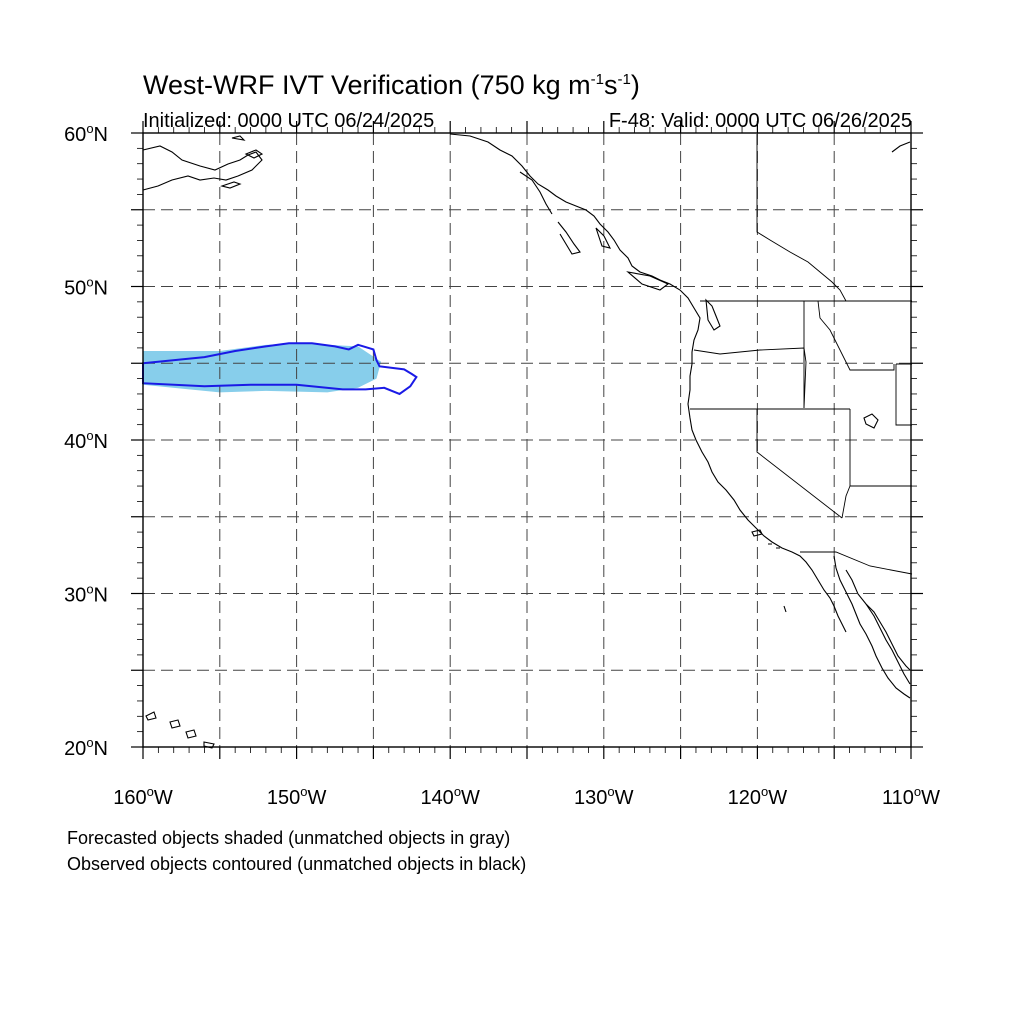 This screenshot has height=1024, width=1024. I want to click on forecast-layer, so click(262, 368).